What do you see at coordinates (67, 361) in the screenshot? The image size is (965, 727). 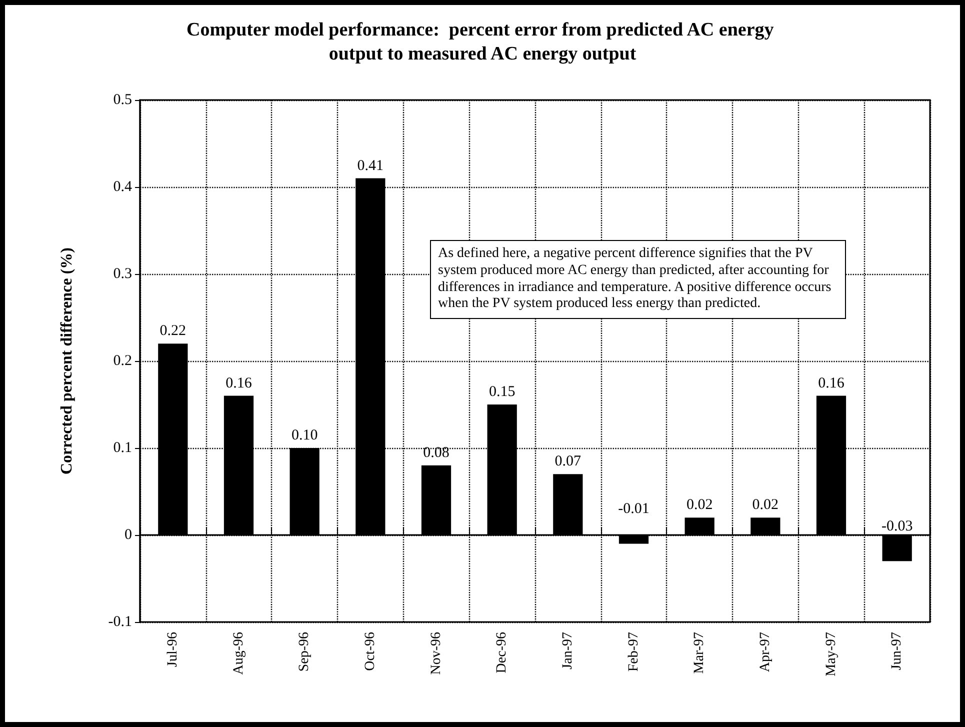 I see `y-axis-title: Corrected percent difference (%)` at bounding box center [67, 361].